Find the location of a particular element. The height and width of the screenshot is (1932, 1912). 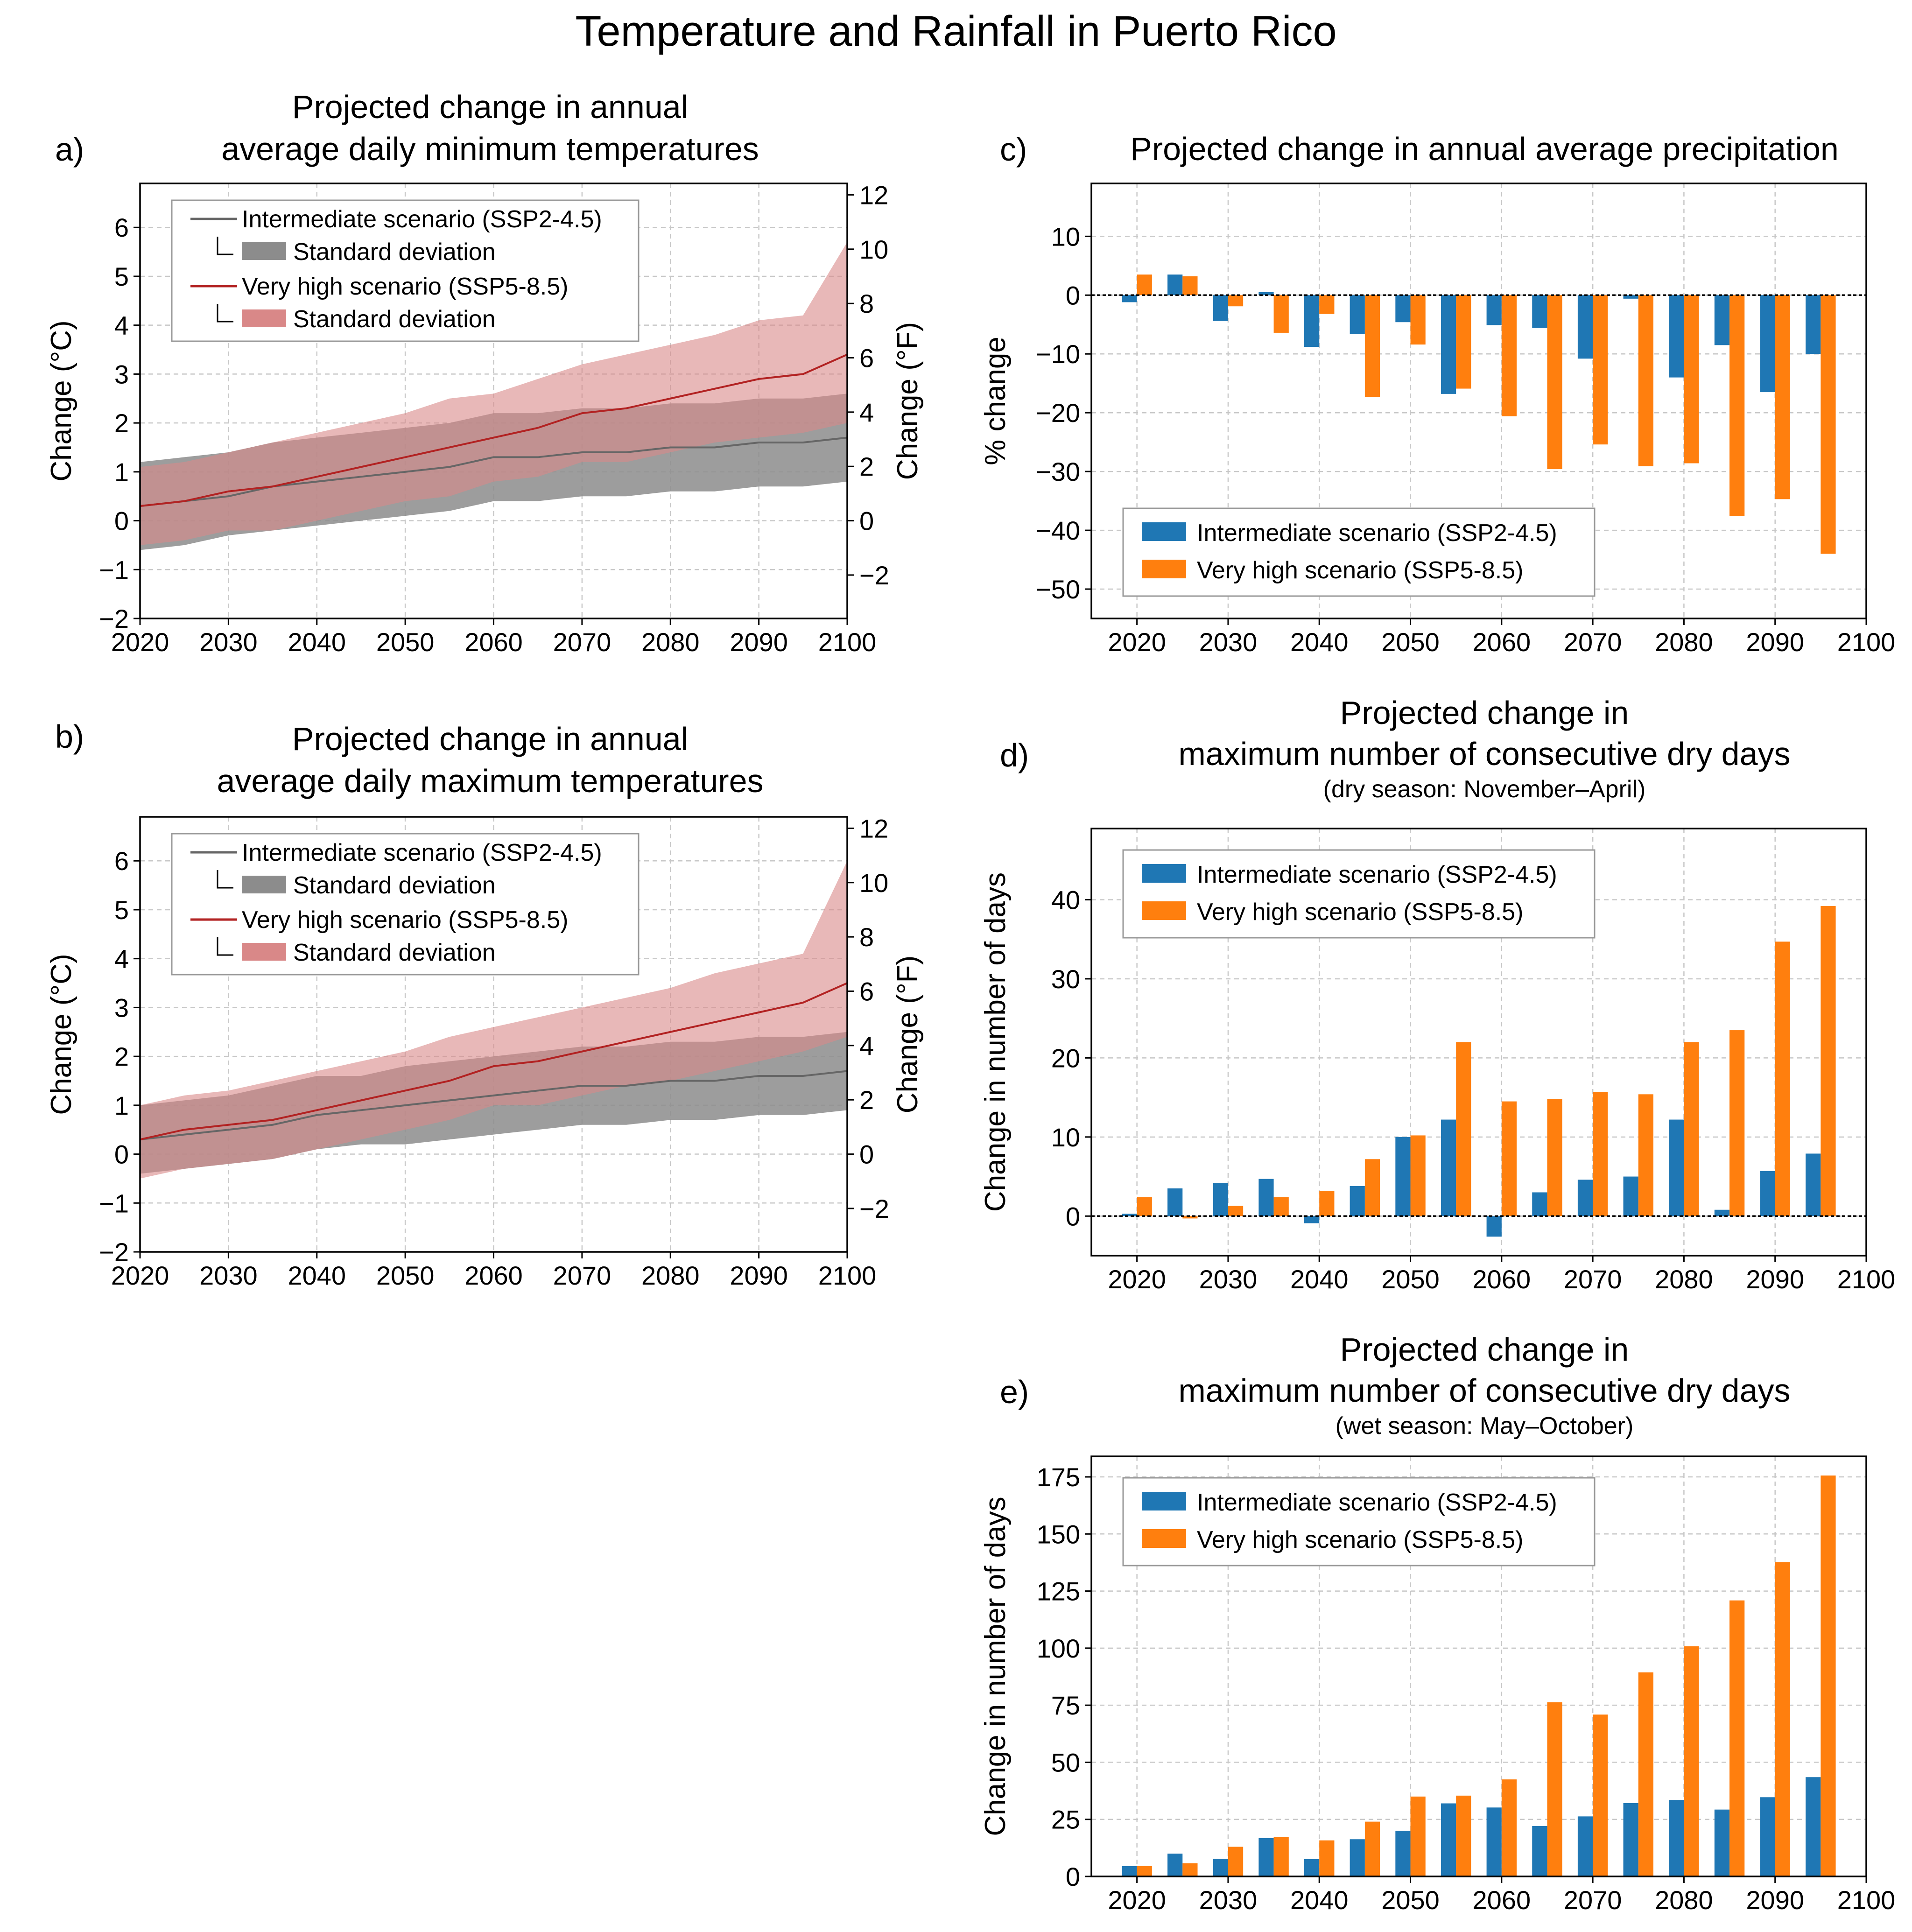

x-tick-label-2020: 2020 is located at coordinates (140, 642).